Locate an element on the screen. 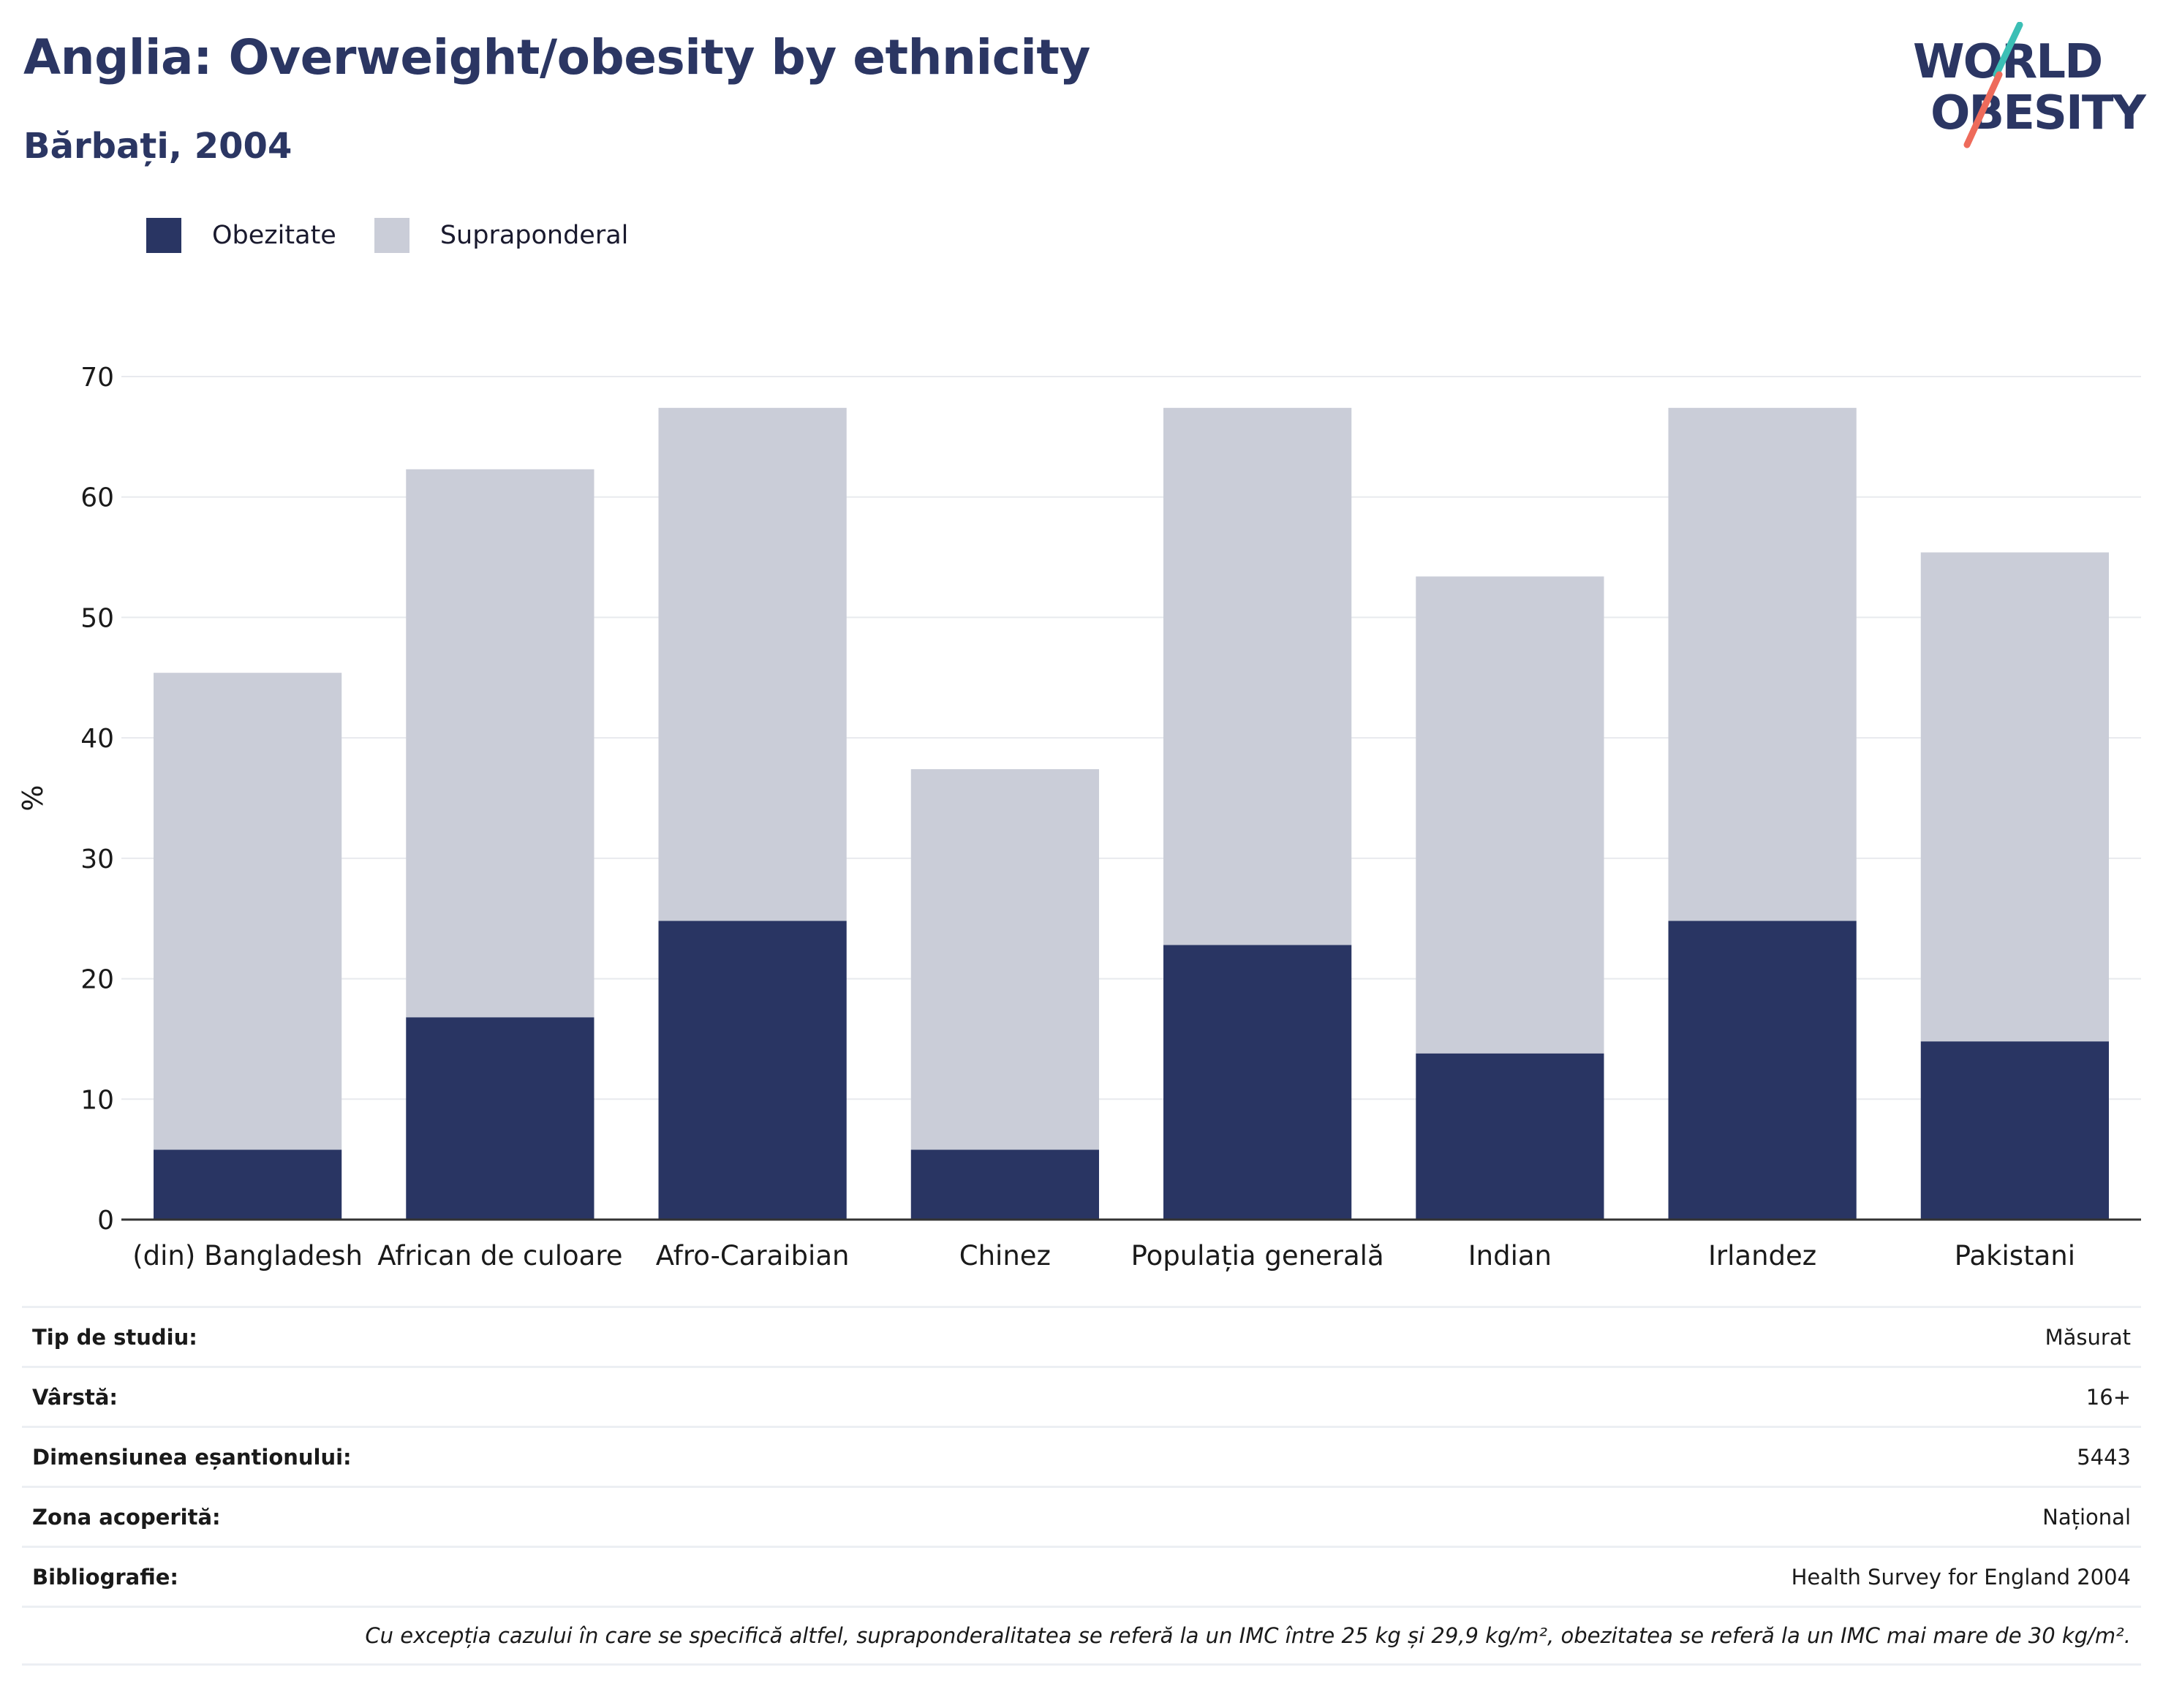 The height and width of the screenshot is (1708, 2163). detail-key: Tip de studiu: is located at coordinates (115, 1337).